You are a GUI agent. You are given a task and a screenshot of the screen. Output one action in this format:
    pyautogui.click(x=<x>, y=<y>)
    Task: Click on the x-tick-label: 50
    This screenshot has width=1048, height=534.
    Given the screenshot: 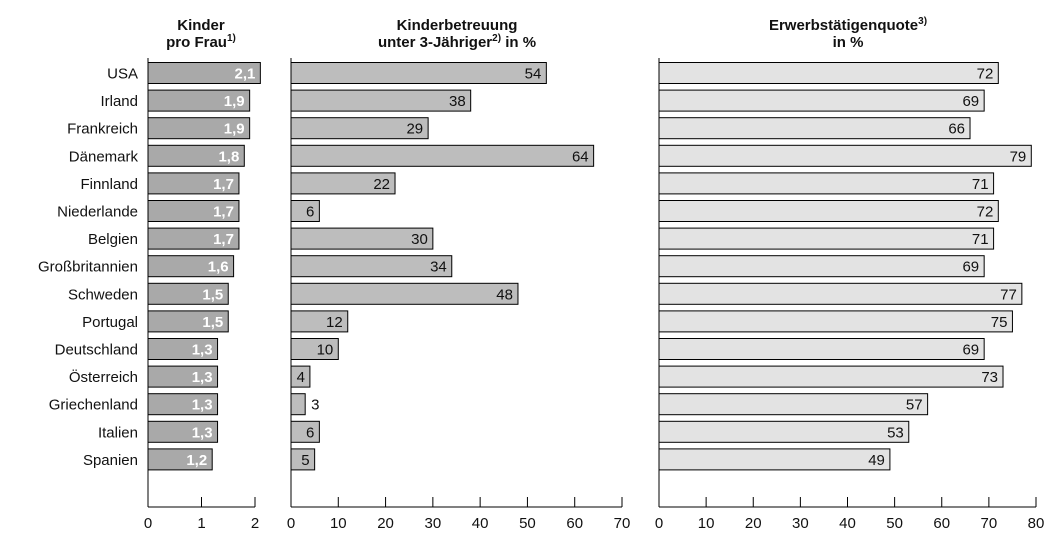 What is the action you would take?
    pyautogui.click(x=894, y=523)
    